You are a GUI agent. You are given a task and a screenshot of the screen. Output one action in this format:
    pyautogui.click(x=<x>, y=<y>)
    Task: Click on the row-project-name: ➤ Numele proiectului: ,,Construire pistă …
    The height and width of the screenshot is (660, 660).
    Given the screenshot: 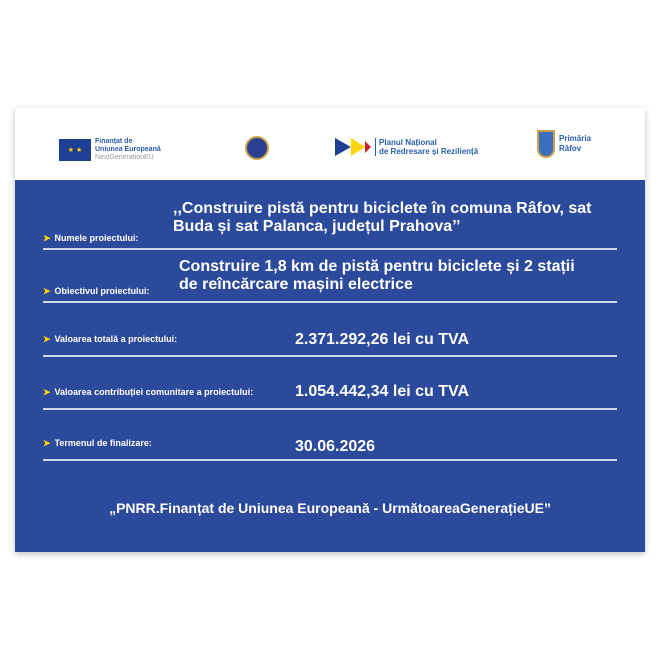 What is the action you would take?
    pyautogui.click(x=330, y=219)
    